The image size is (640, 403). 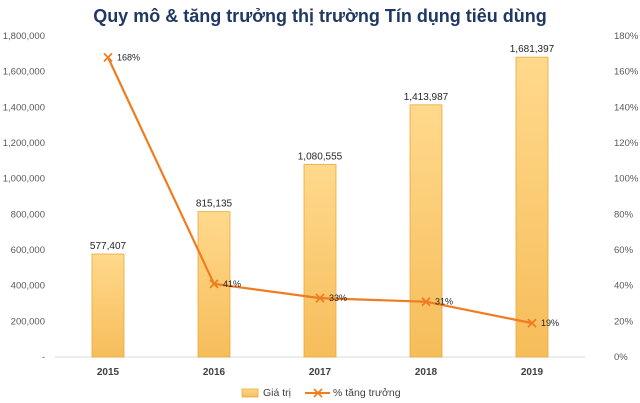 I want to click on line-data-label: 31%, so click(x=444, y=302).